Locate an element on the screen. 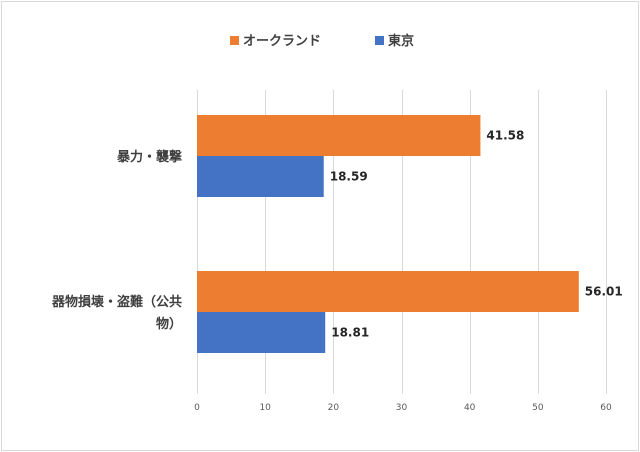 This screenshot has width=640, height=452. x-tick-label-10: 10 is located at coordinates (265, 408).